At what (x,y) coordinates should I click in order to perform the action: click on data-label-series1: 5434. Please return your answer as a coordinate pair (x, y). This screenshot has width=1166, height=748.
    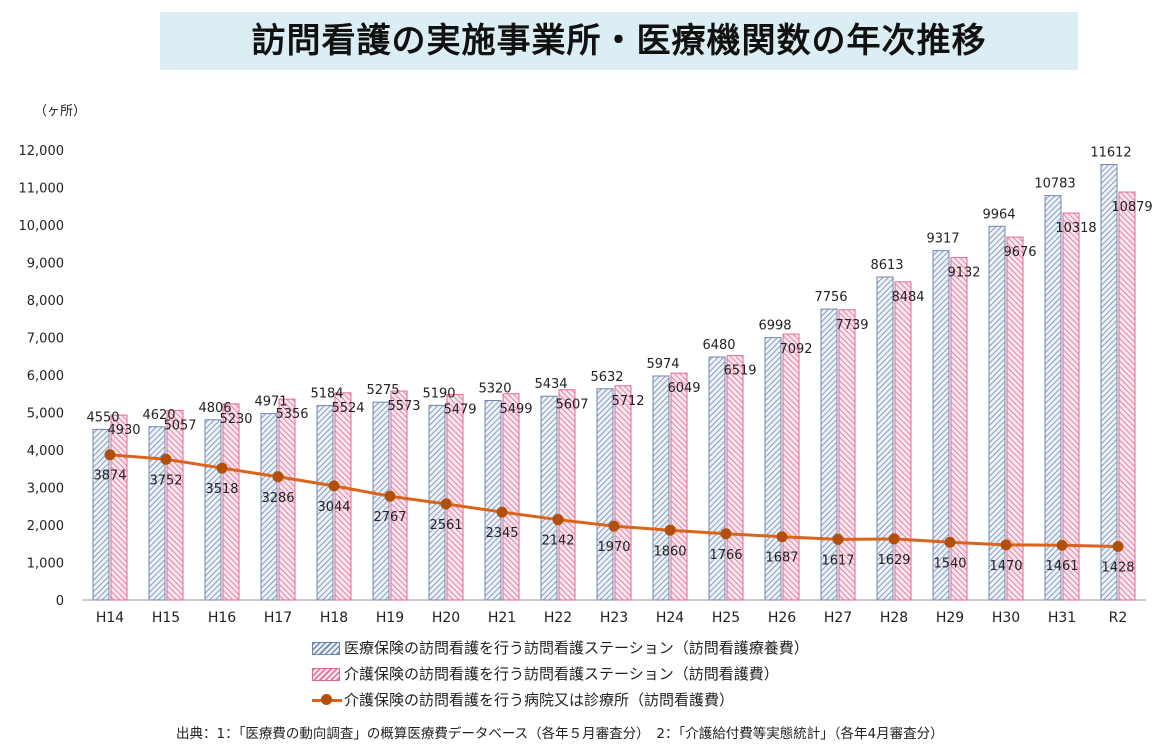
    Looking at the image, I should click on (550, 384).